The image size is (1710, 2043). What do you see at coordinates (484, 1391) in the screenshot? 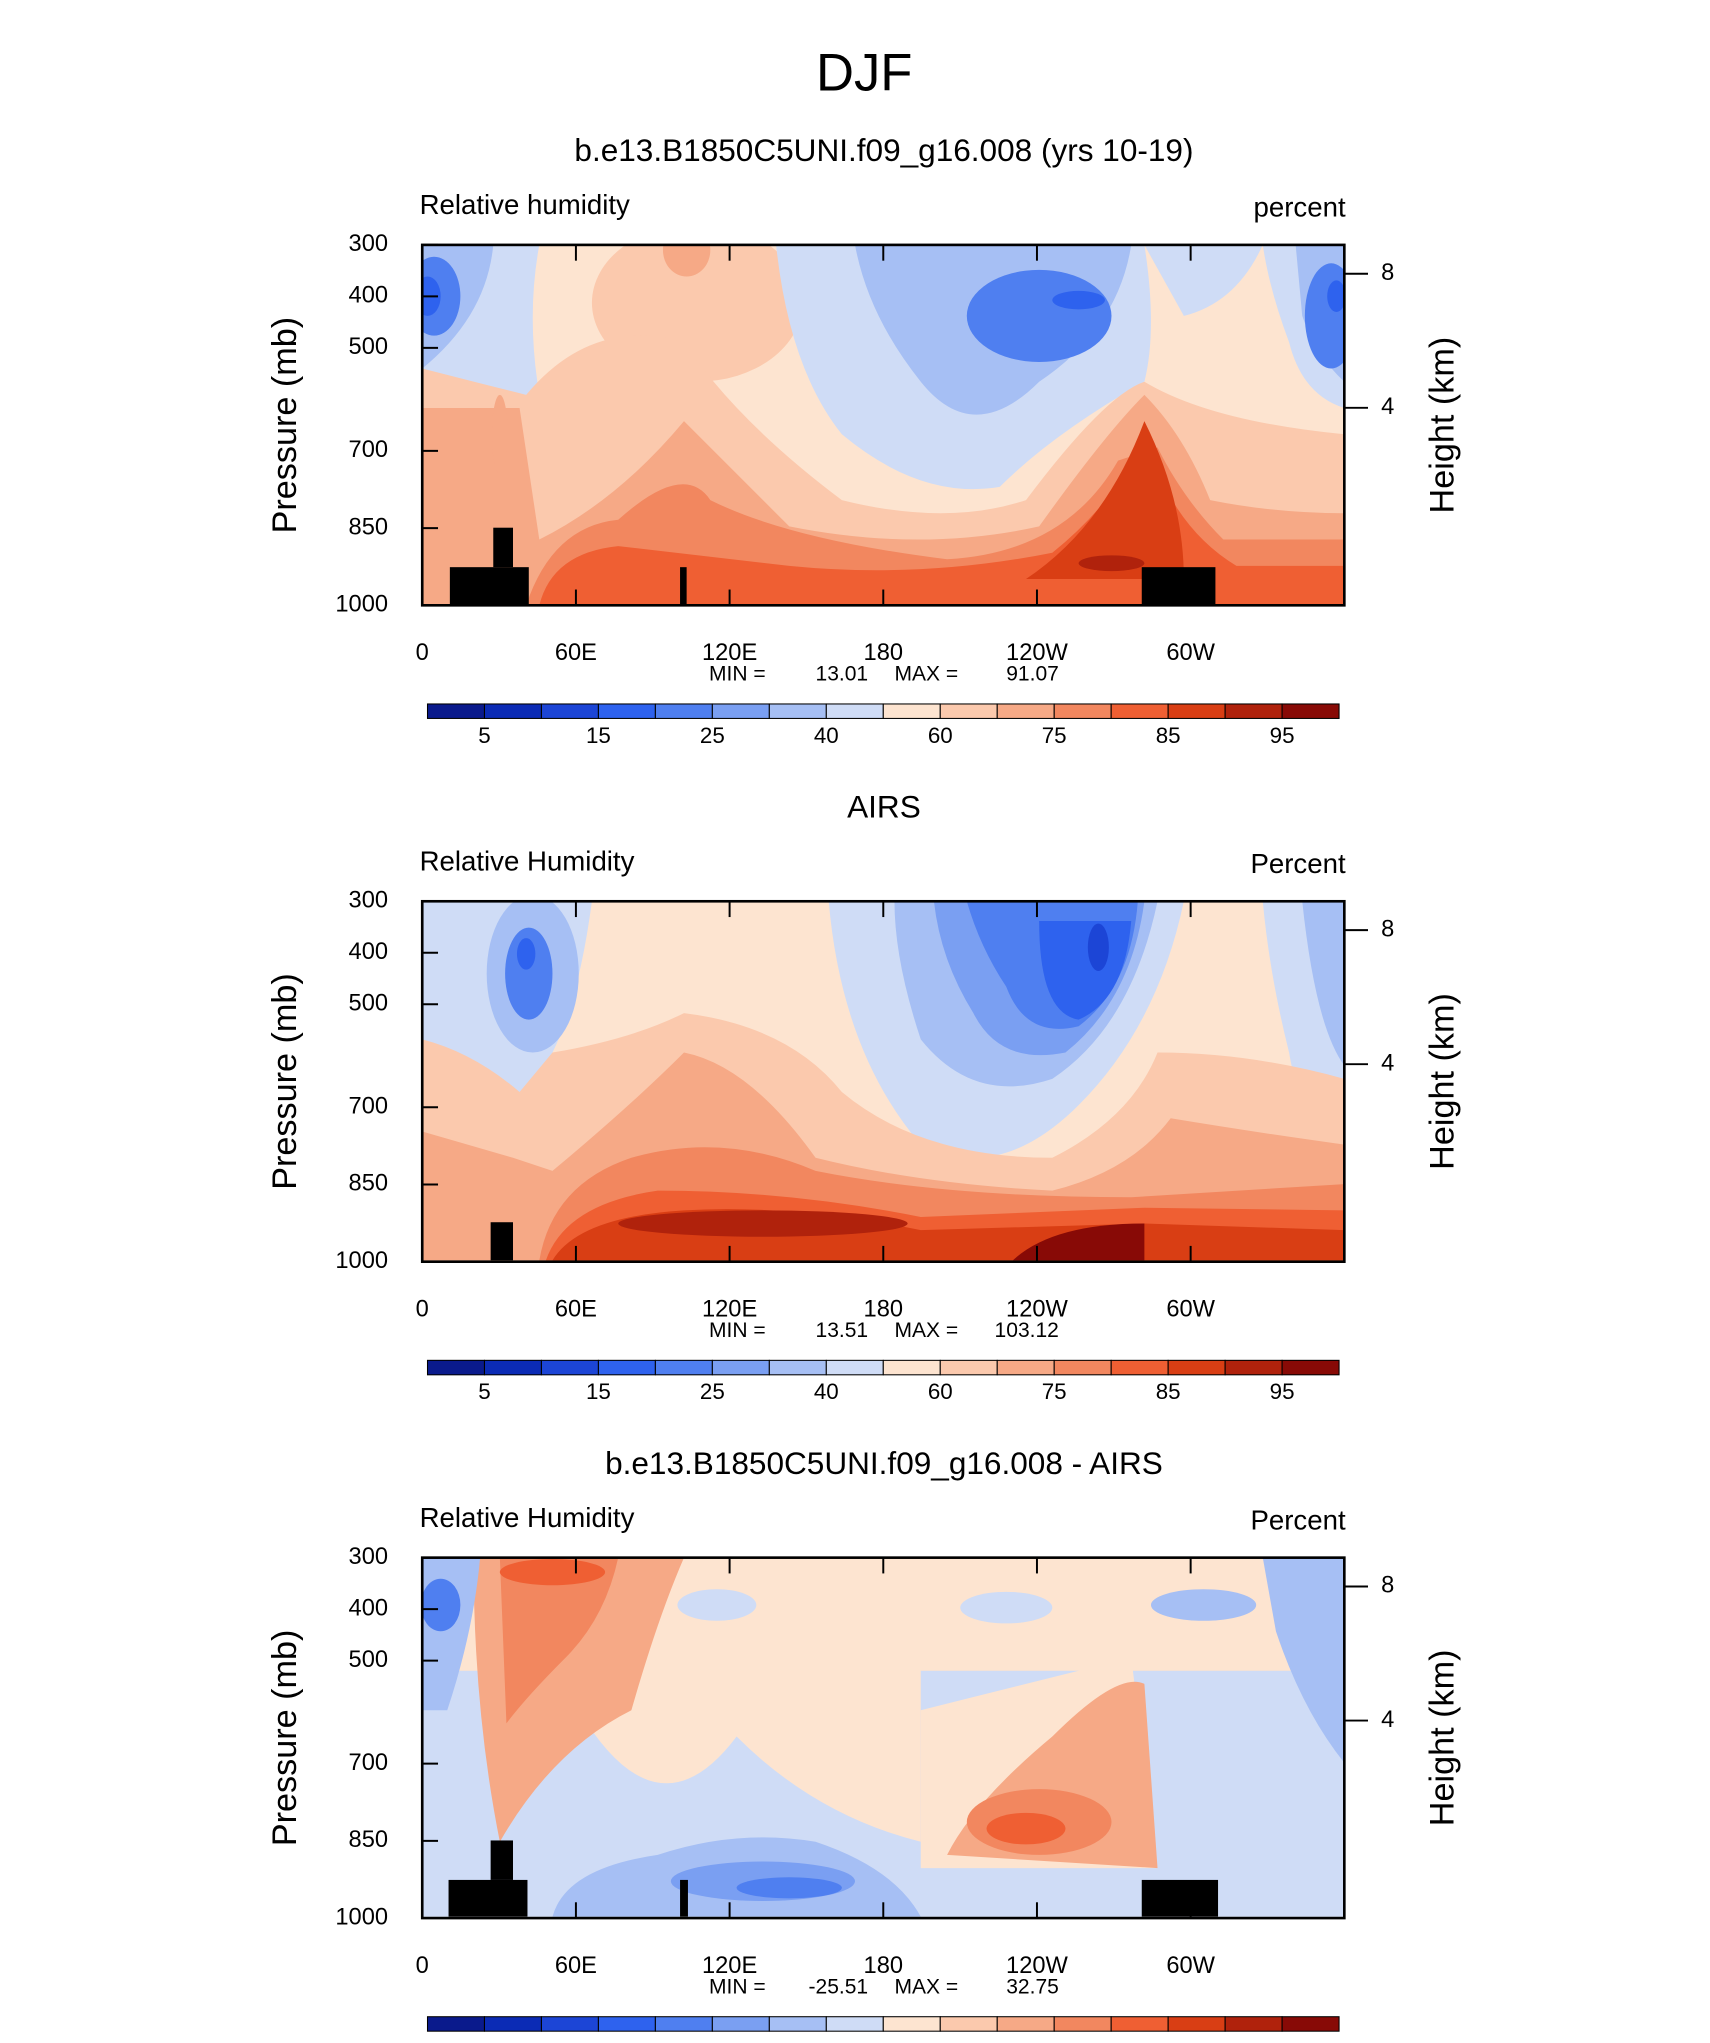
I see `colorbar-label: 5` at bounding box center [484, 1391].